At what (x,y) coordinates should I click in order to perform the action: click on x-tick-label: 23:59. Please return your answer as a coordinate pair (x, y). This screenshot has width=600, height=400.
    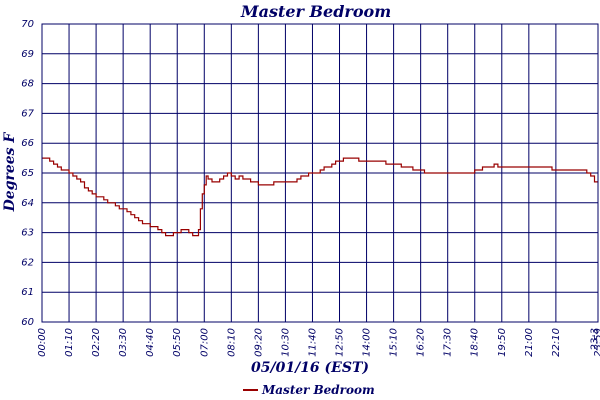
    Looking at the image, I should click on (596, 342).